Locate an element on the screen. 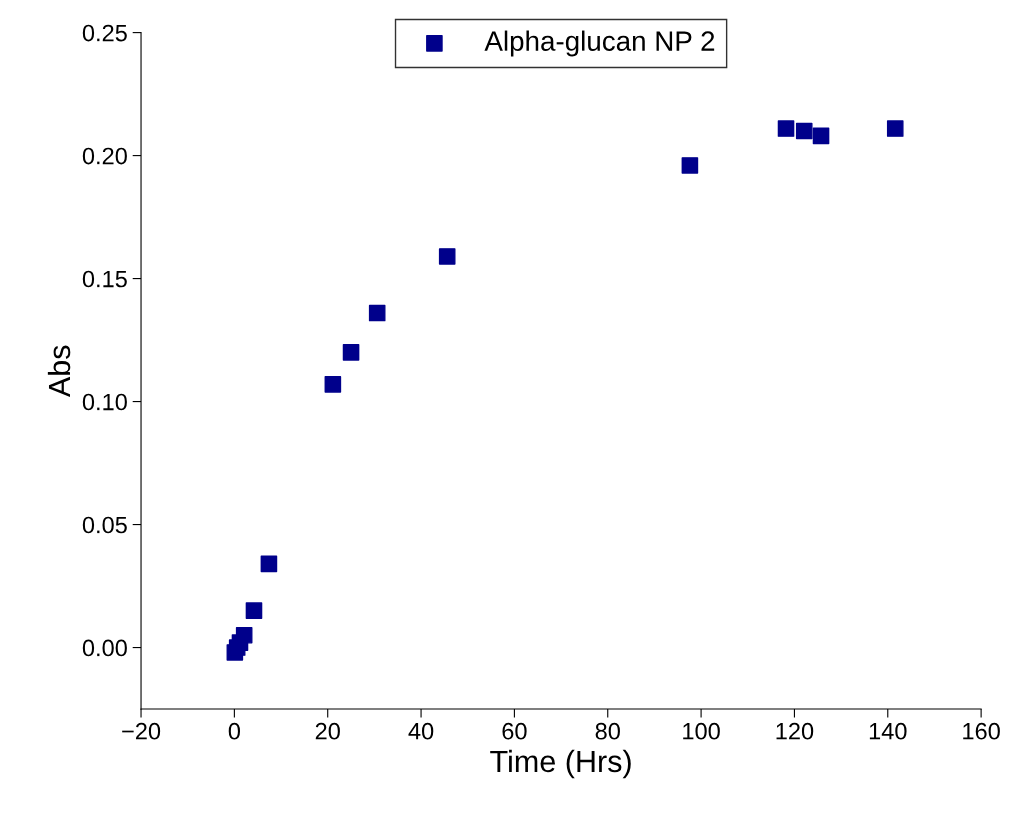 The image size is (1022, 815). y-tick-label: 0.05 is located at coordinates (104, 525).